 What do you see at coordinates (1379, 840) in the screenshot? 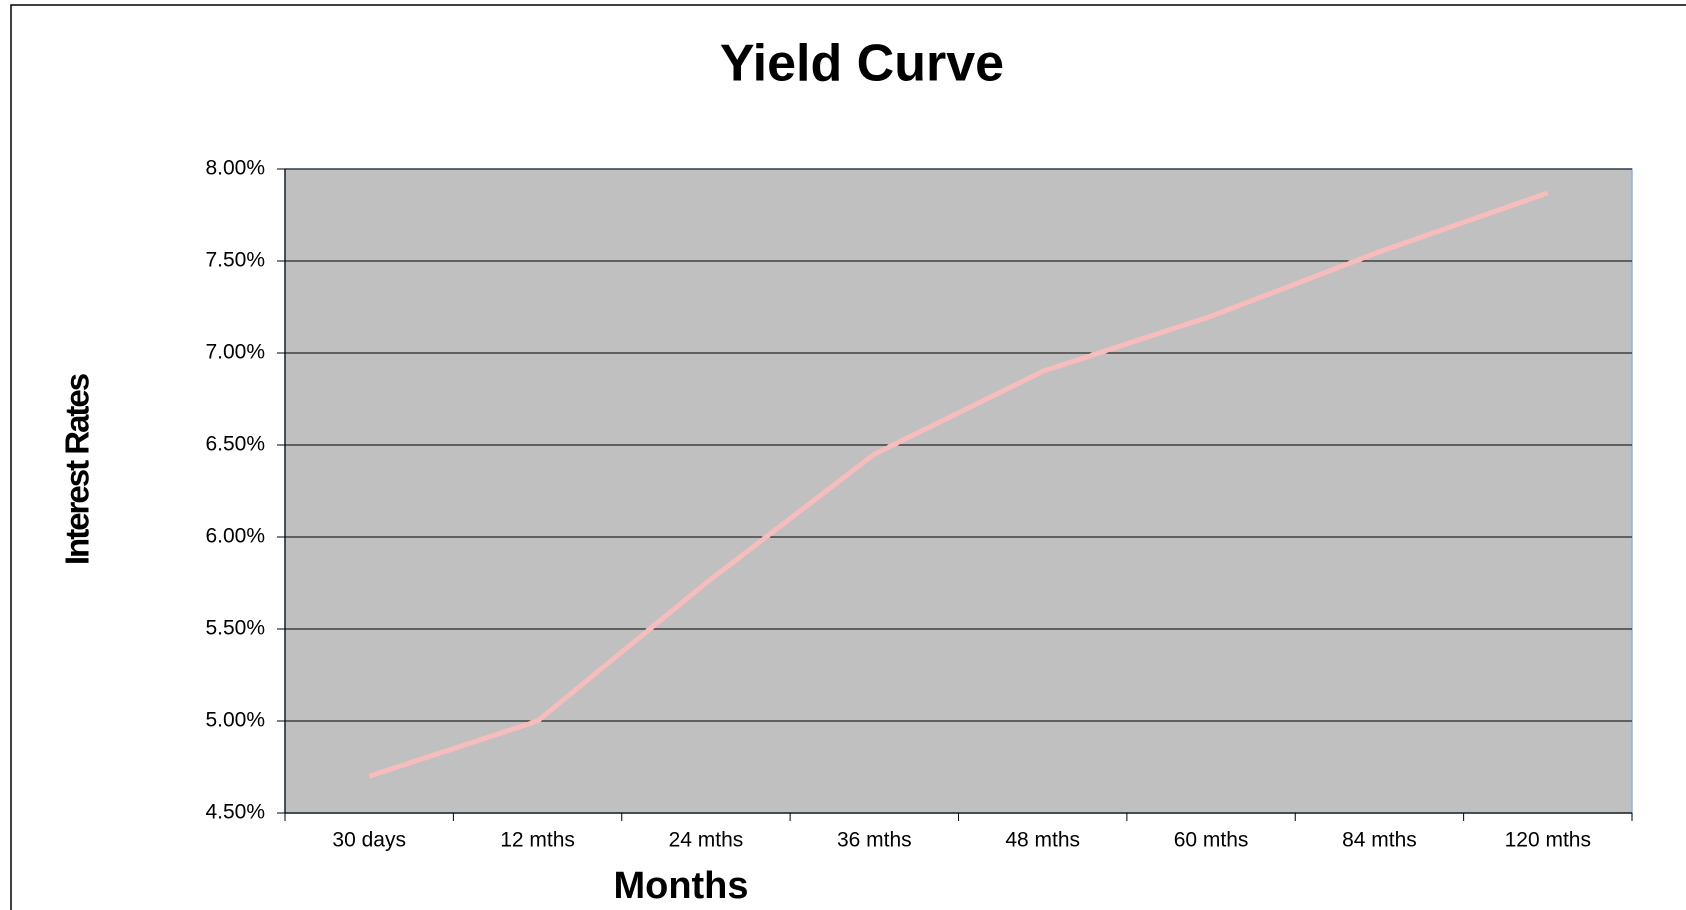
I see `x-tick-label: 84 mths` at bounding box center [1379, 840].